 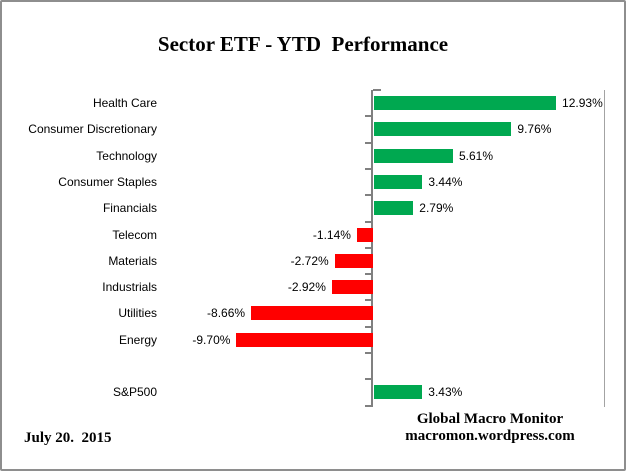 I want to click on category-label-utilities: Utilities, so click(x=137, y=313).